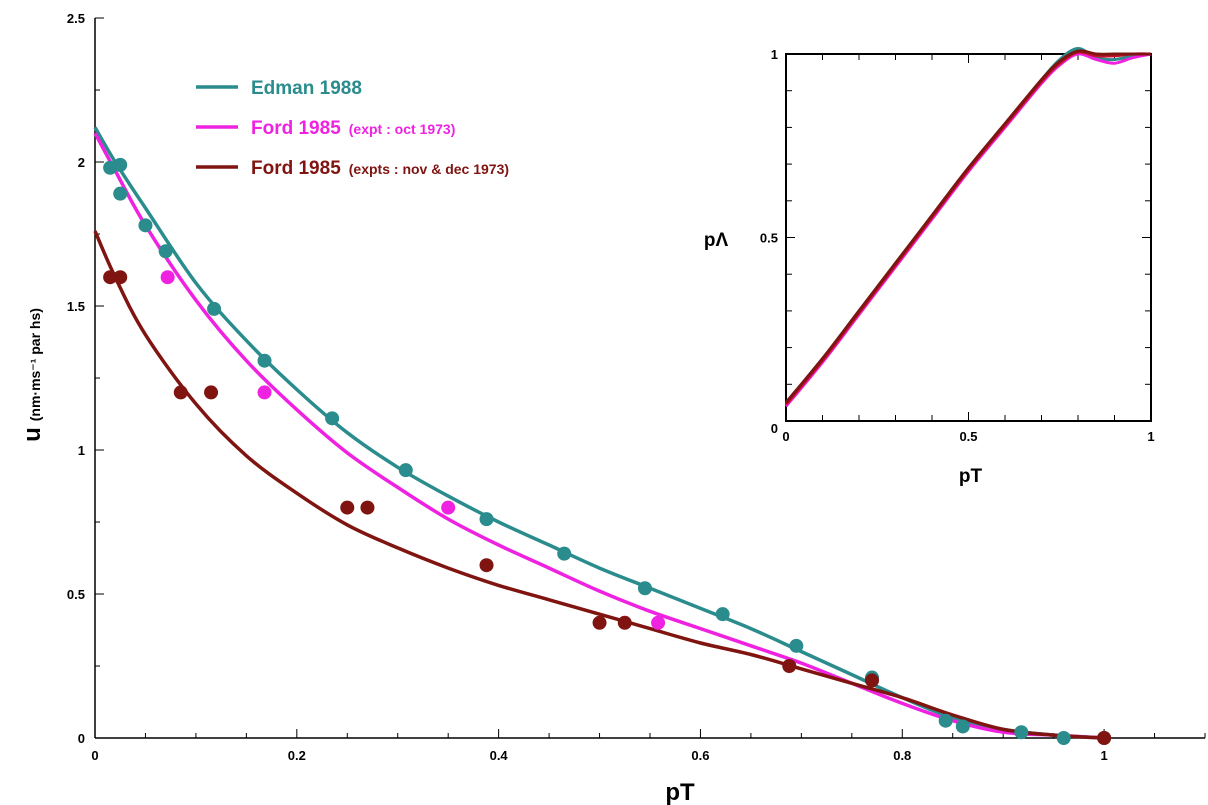 The height and width of the screenshot is (805, 1208). I want to click on legend-entry-0: Edman 1988, so click(306, 88).